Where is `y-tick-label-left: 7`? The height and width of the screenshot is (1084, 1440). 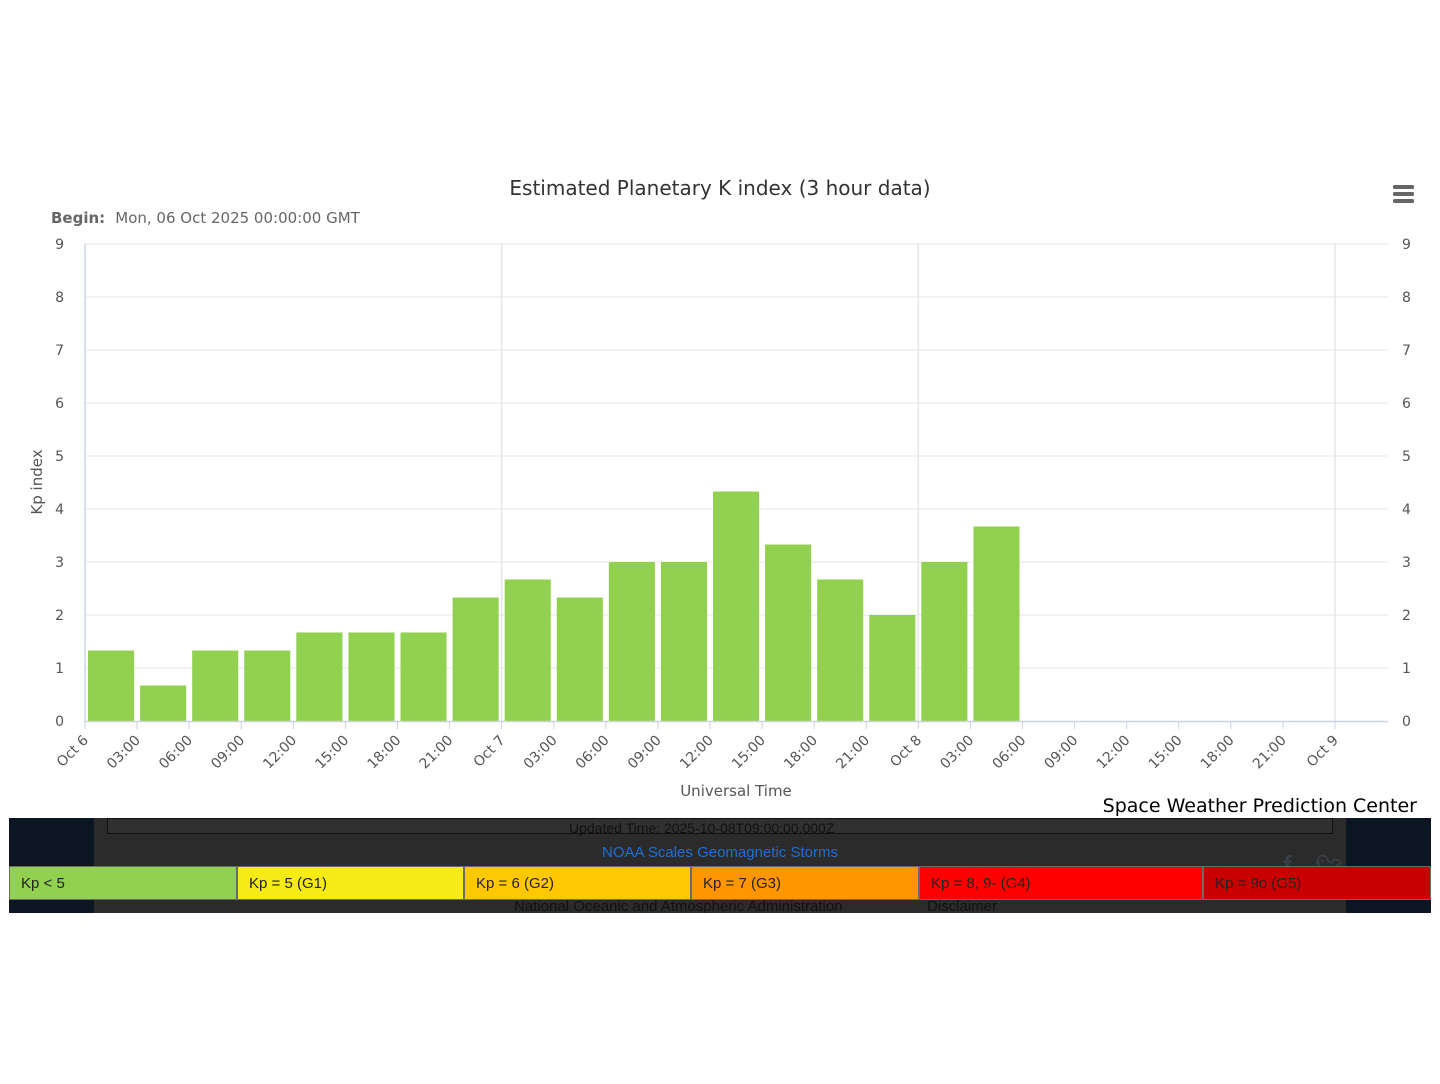
y-tick-label-left: 7 is located at coordinates (59, 351).